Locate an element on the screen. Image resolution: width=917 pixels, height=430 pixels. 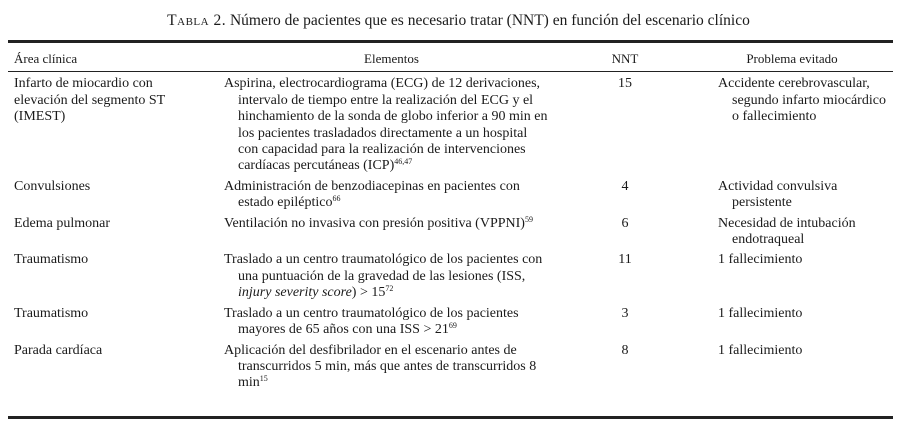
cell-problema: Necesidad de intubación endotraqueal is located at coordinates (792, 231).